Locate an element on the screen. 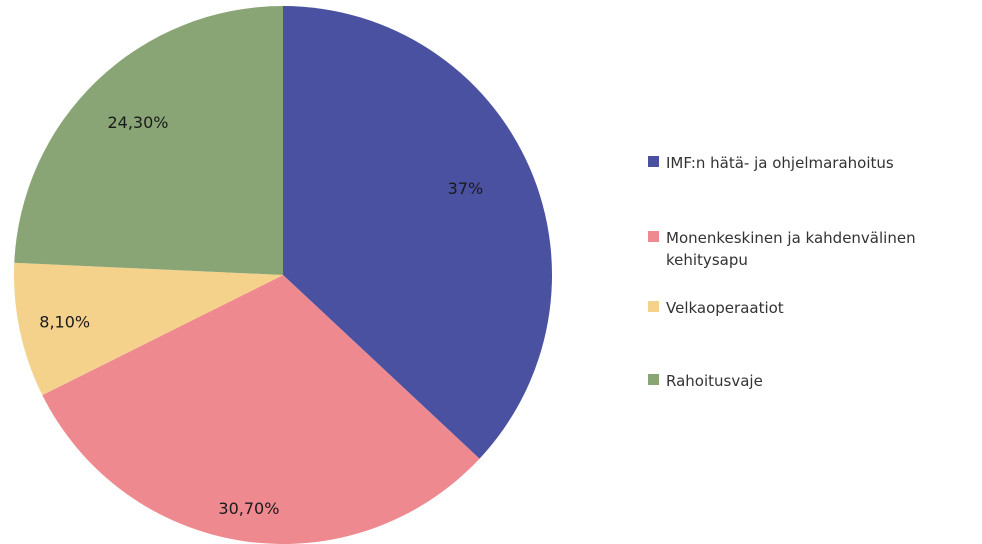 This screenshot has width=982, height=544. pie-slice-velkaoperaatiot is located at coordinates (148, 329).